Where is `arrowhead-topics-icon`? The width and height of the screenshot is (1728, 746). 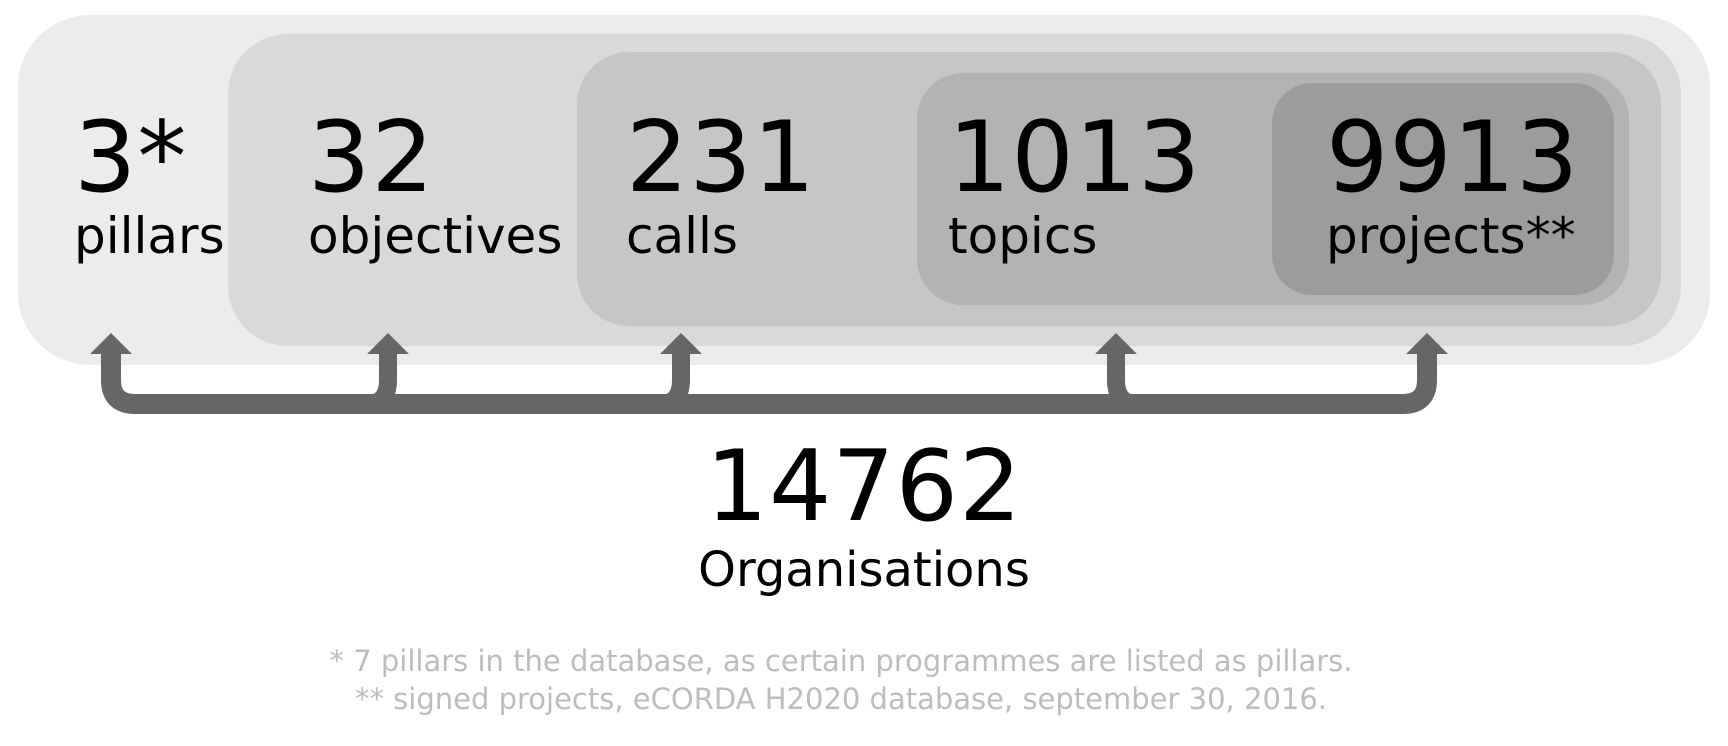
arrowhead-topics-icon is located at coordinates (1116, 343).